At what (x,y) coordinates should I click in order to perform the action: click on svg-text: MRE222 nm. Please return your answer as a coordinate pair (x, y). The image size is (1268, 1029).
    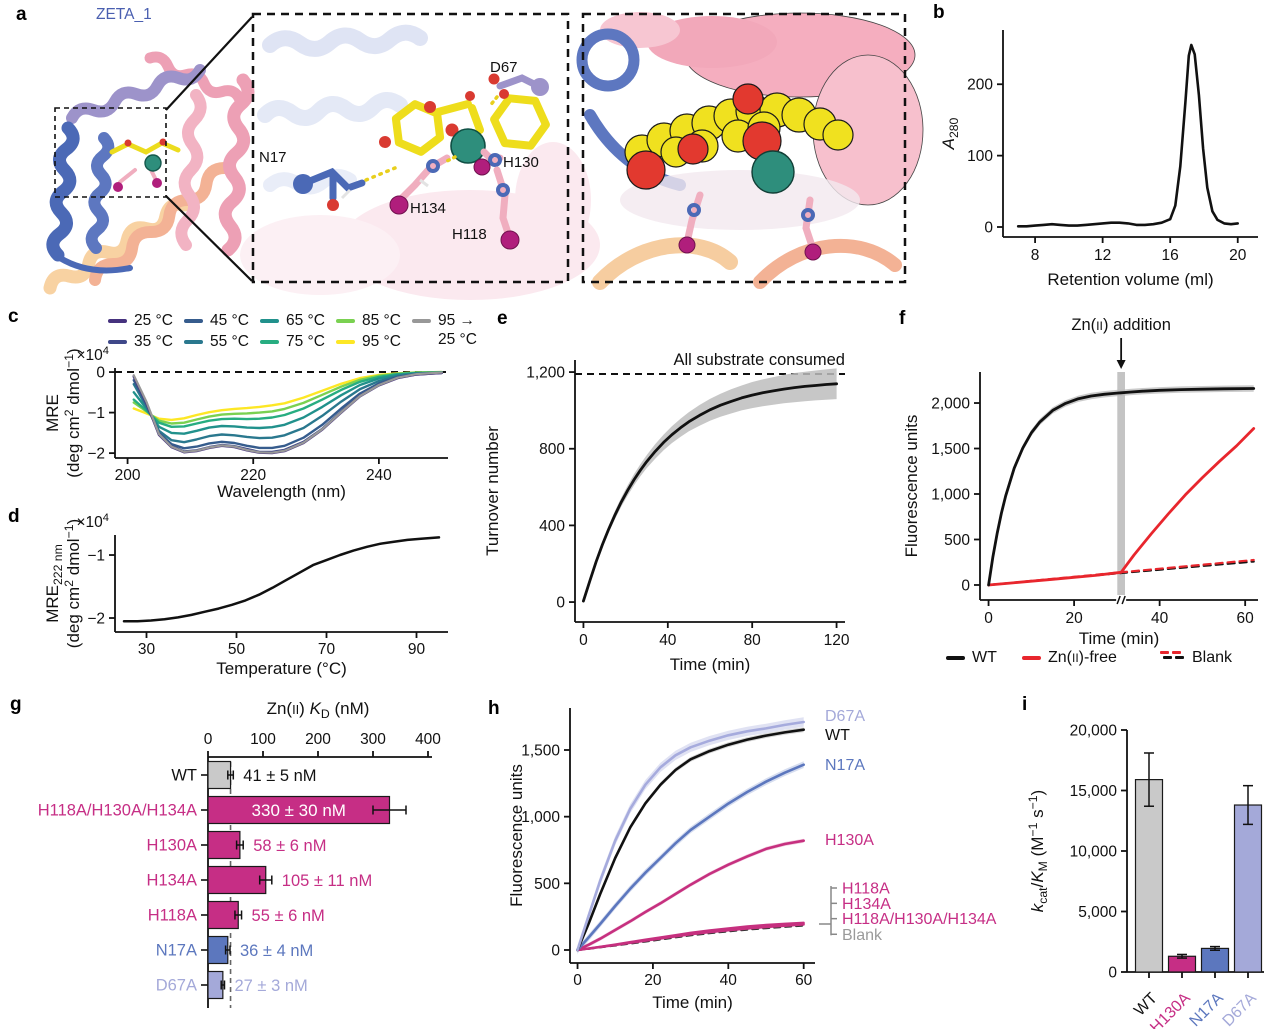
    Looking at the image, I should click on (54, 583).